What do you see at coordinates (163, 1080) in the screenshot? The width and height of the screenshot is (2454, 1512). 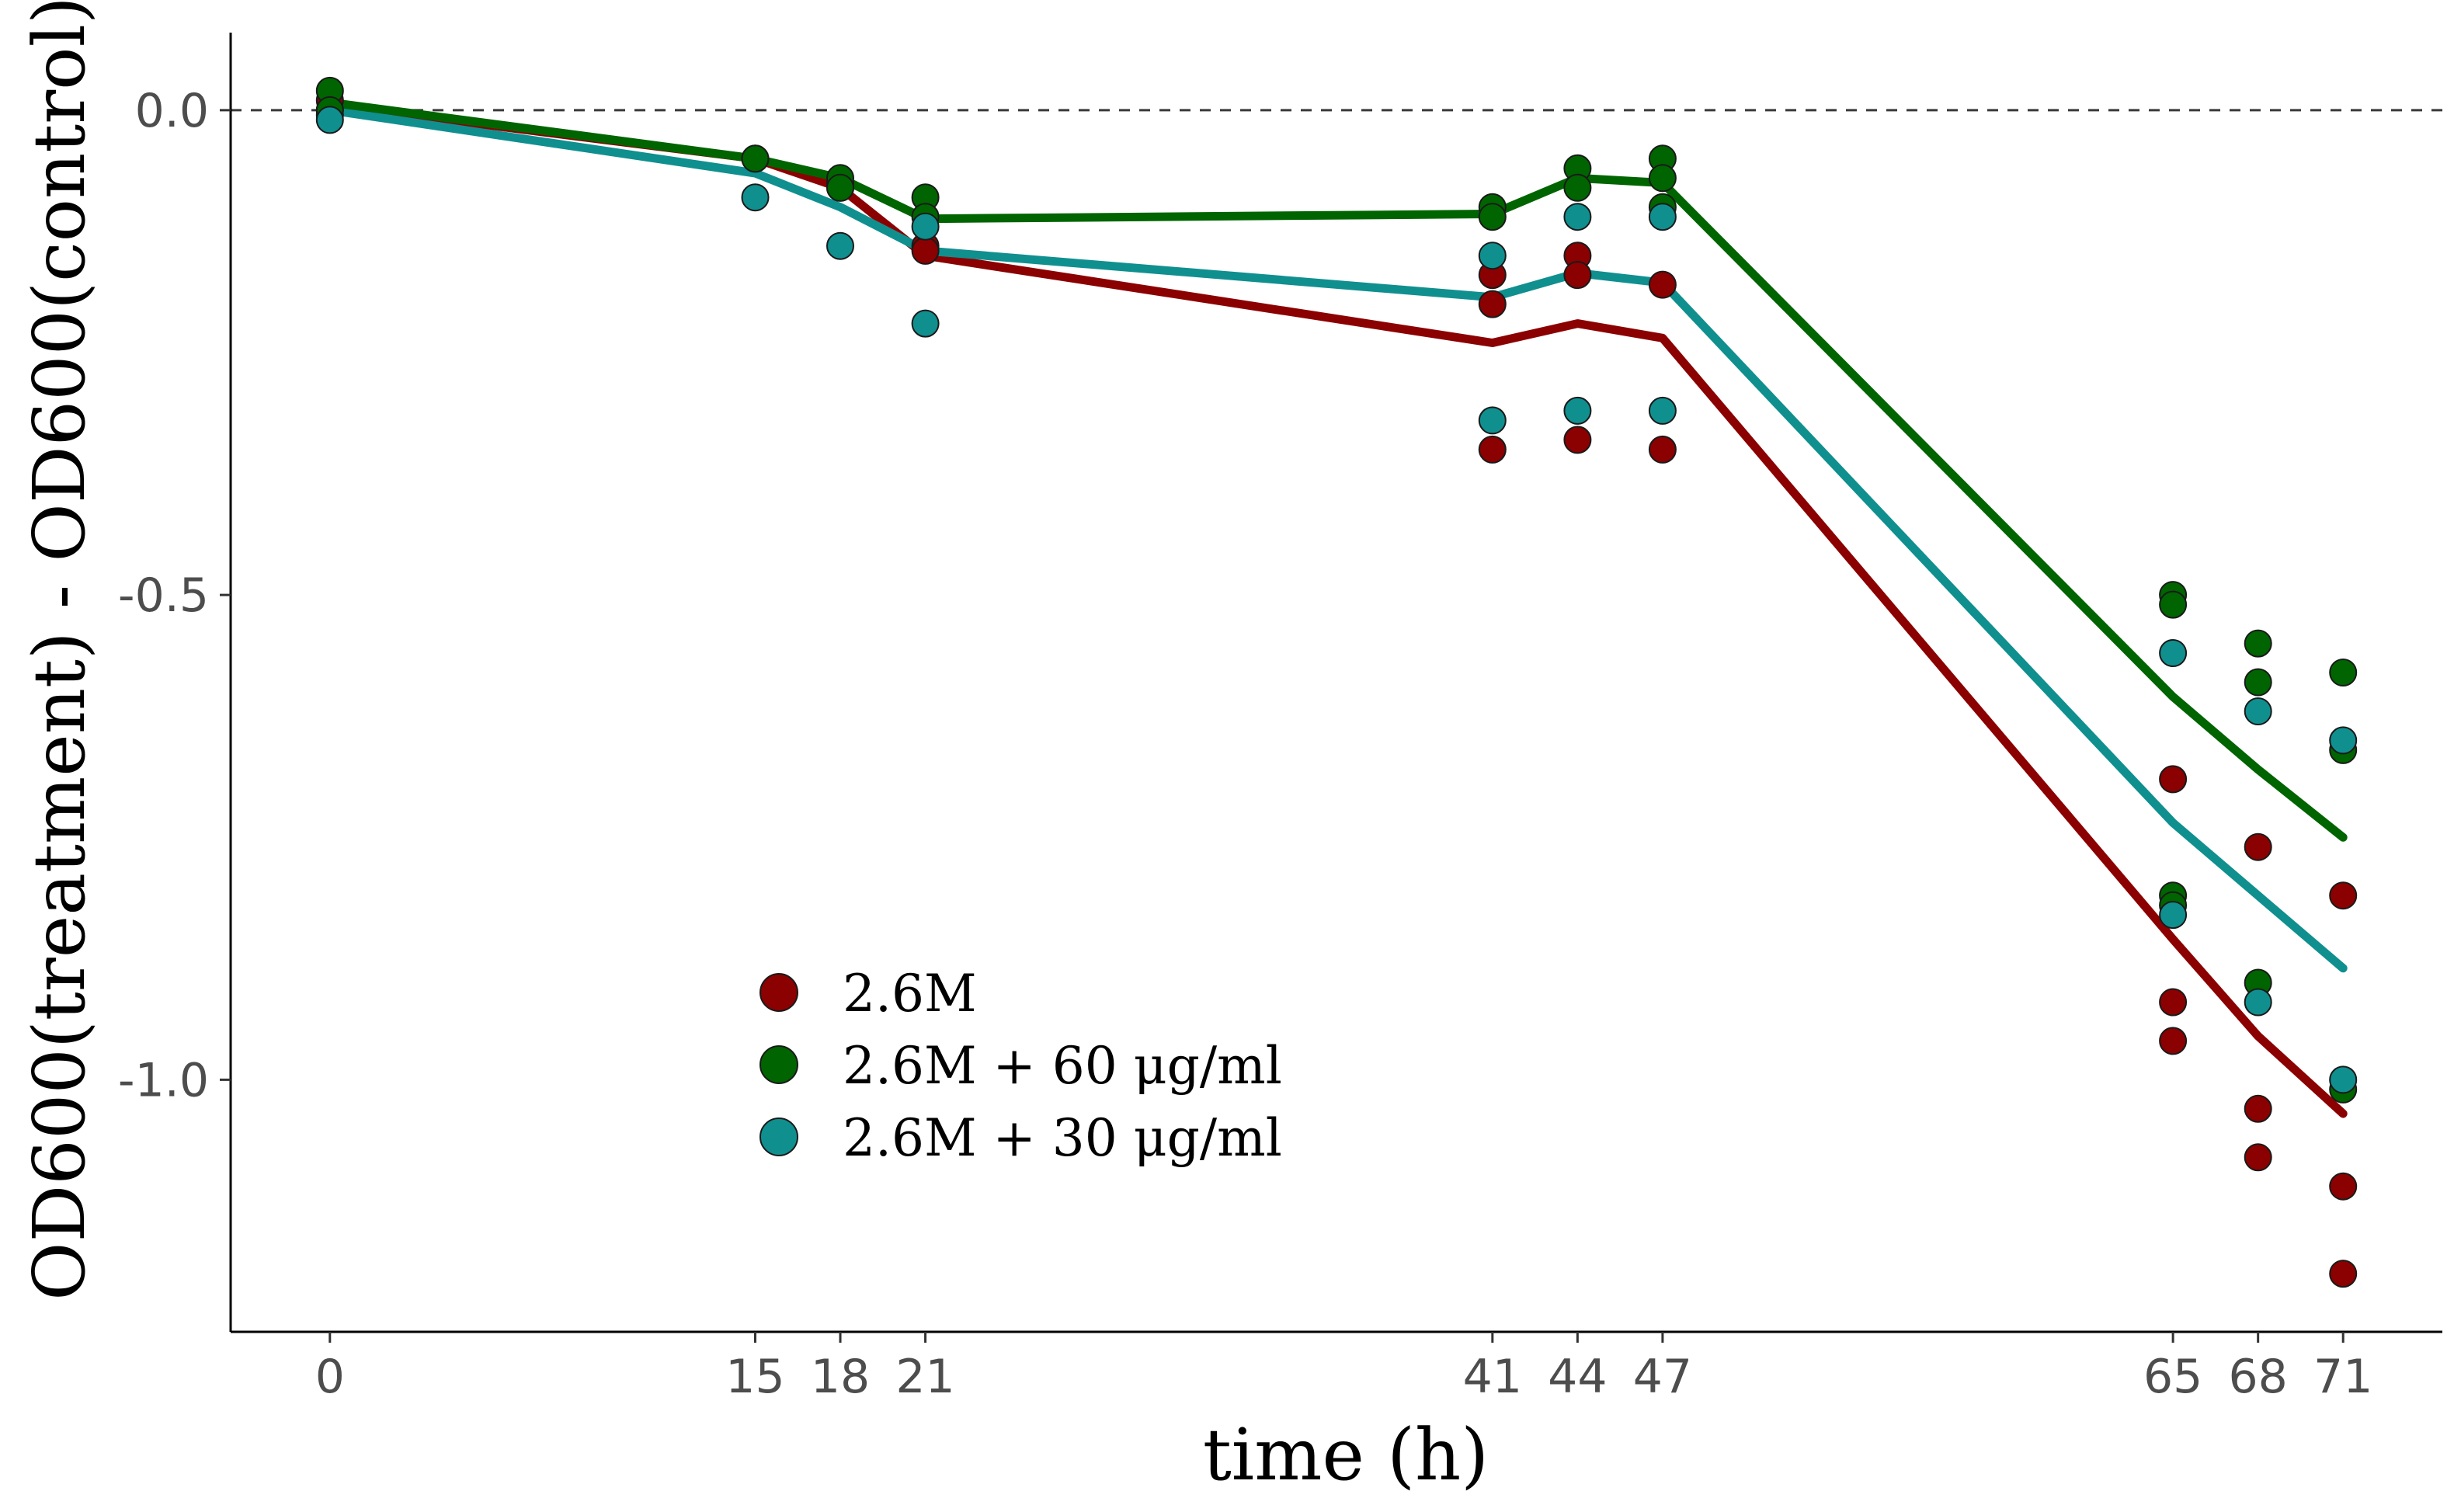 I see `y-tick-label: -1.0` at bounding box center [163, 1080].